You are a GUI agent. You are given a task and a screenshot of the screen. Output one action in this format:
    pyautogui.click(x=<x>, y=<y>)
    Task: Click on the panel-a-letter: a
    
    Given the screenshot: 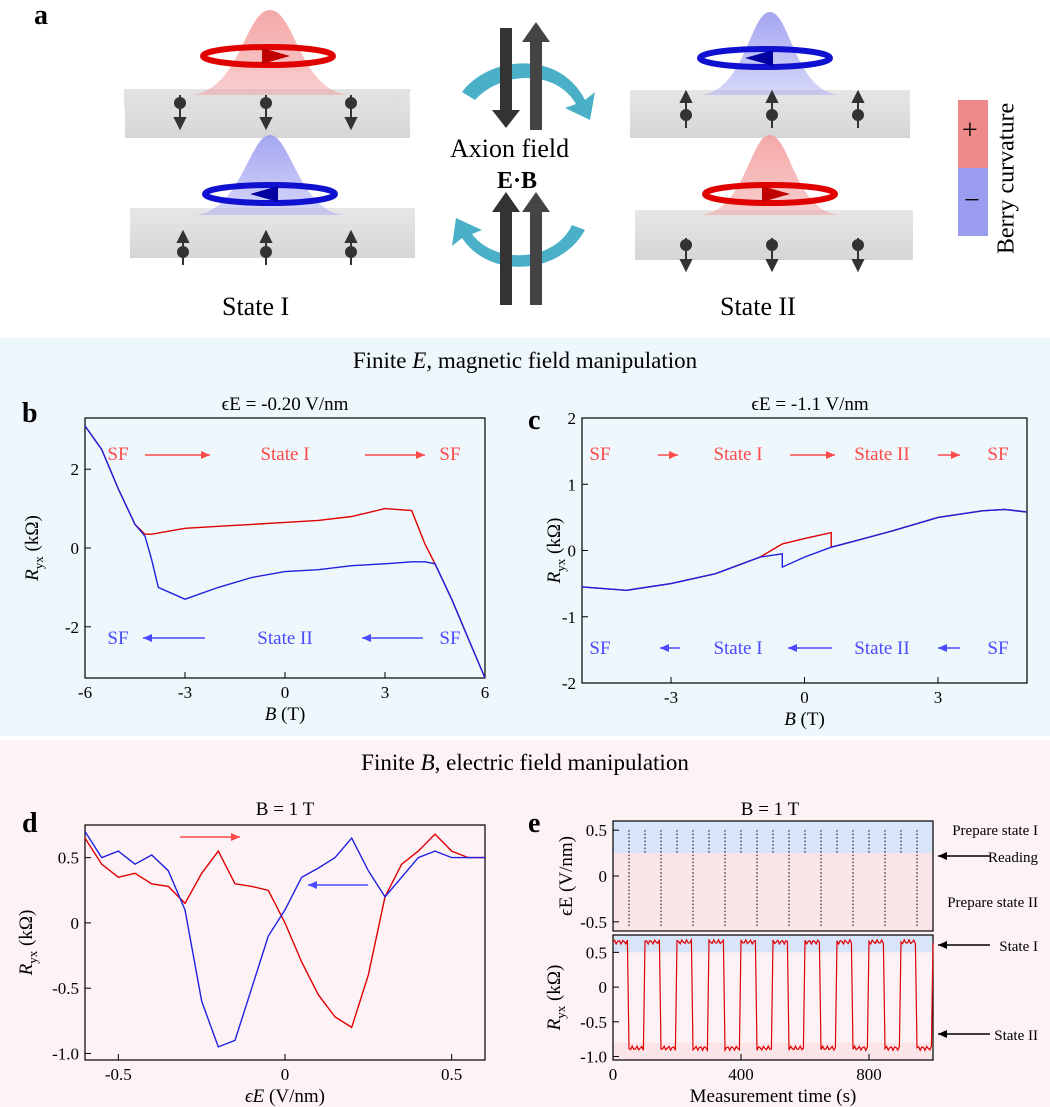 What is the action you would take?
    pyautogui.click(x=41, y=15)
    